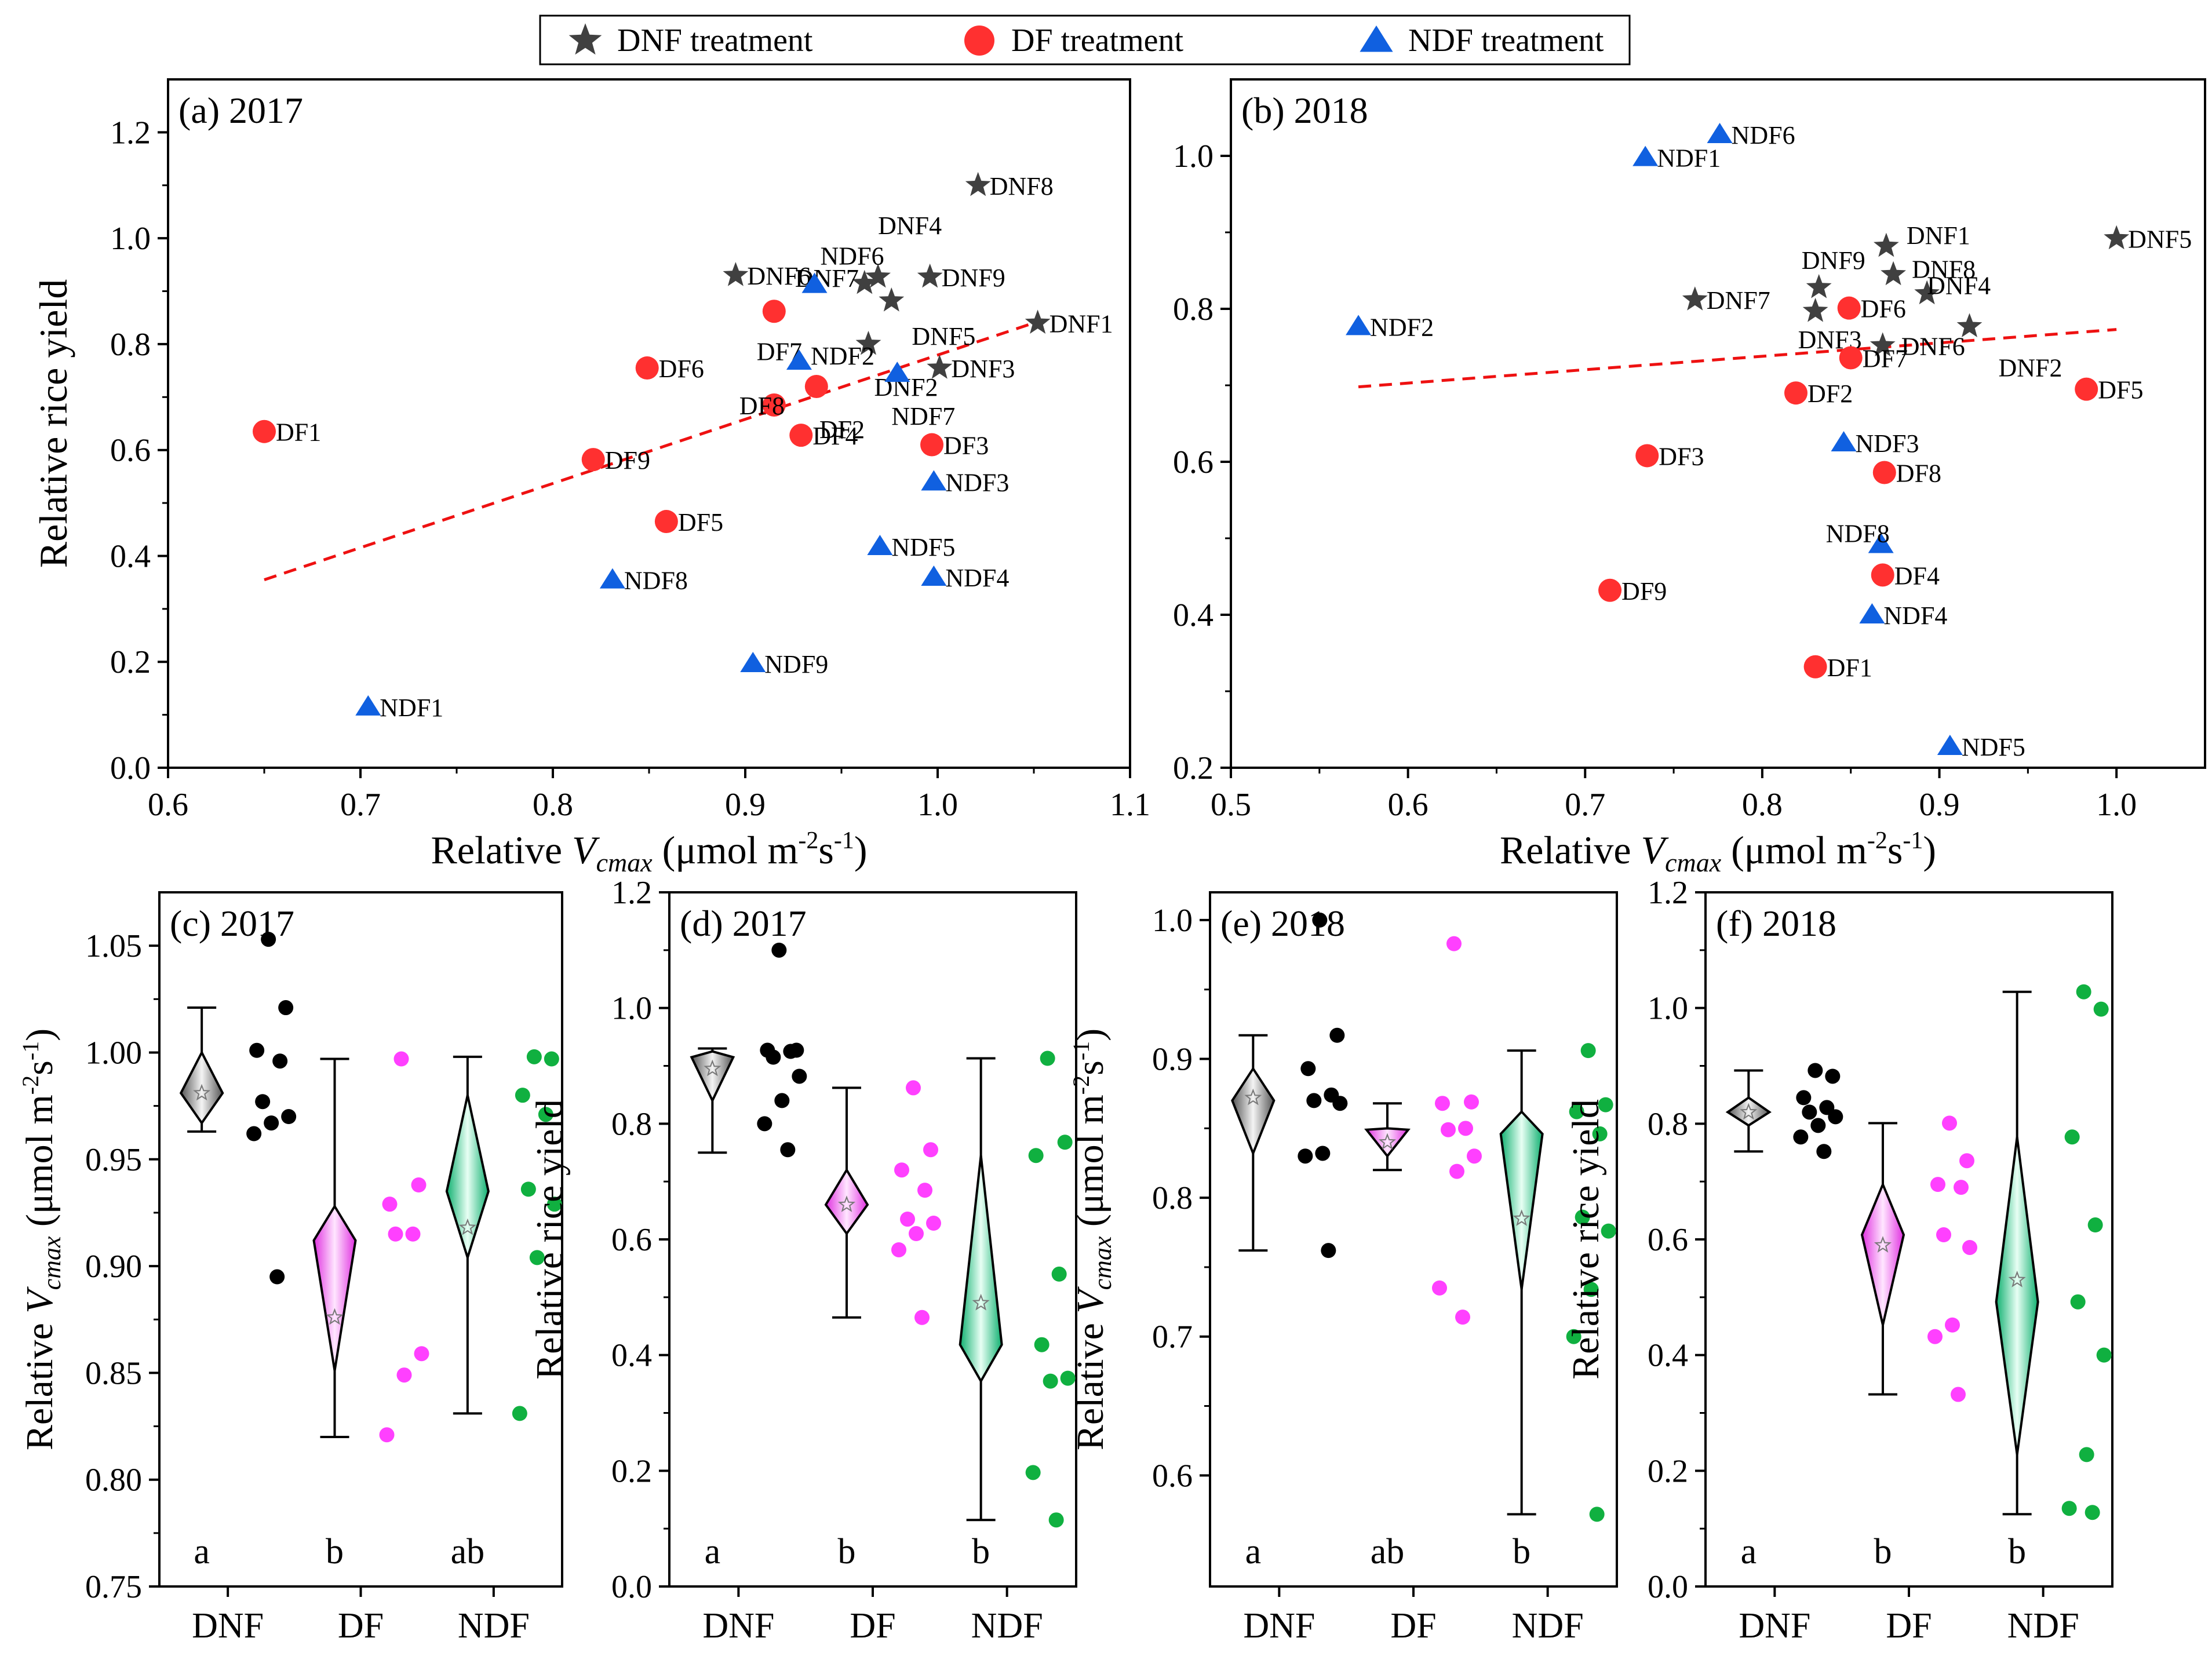 This screenshot has height=1656, width=2212. I want to click on point-label-df1: DF1, so click(1849, 668).